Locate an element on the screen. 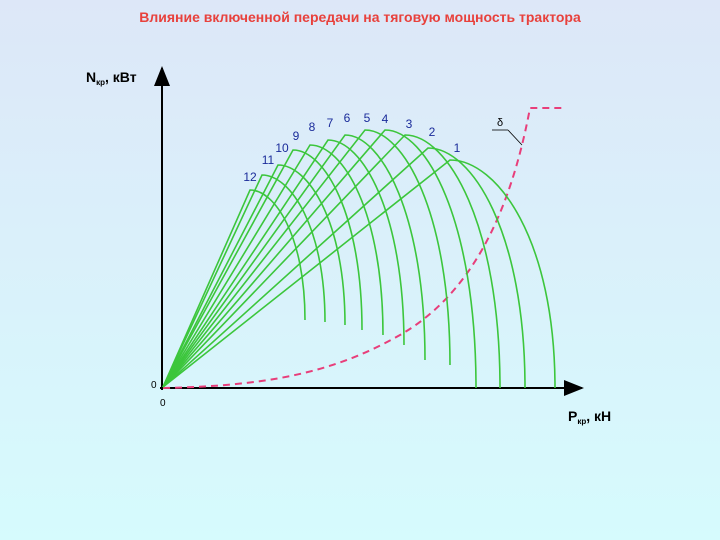  slip-label: δ is located at coordinates (500, 123).